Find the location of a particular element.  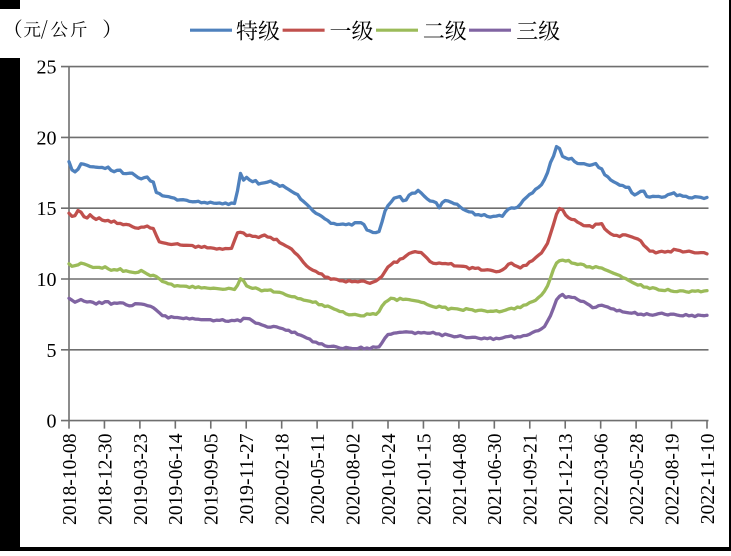

svg-text: 2022-05-28 is located at coordinates (637, 479).